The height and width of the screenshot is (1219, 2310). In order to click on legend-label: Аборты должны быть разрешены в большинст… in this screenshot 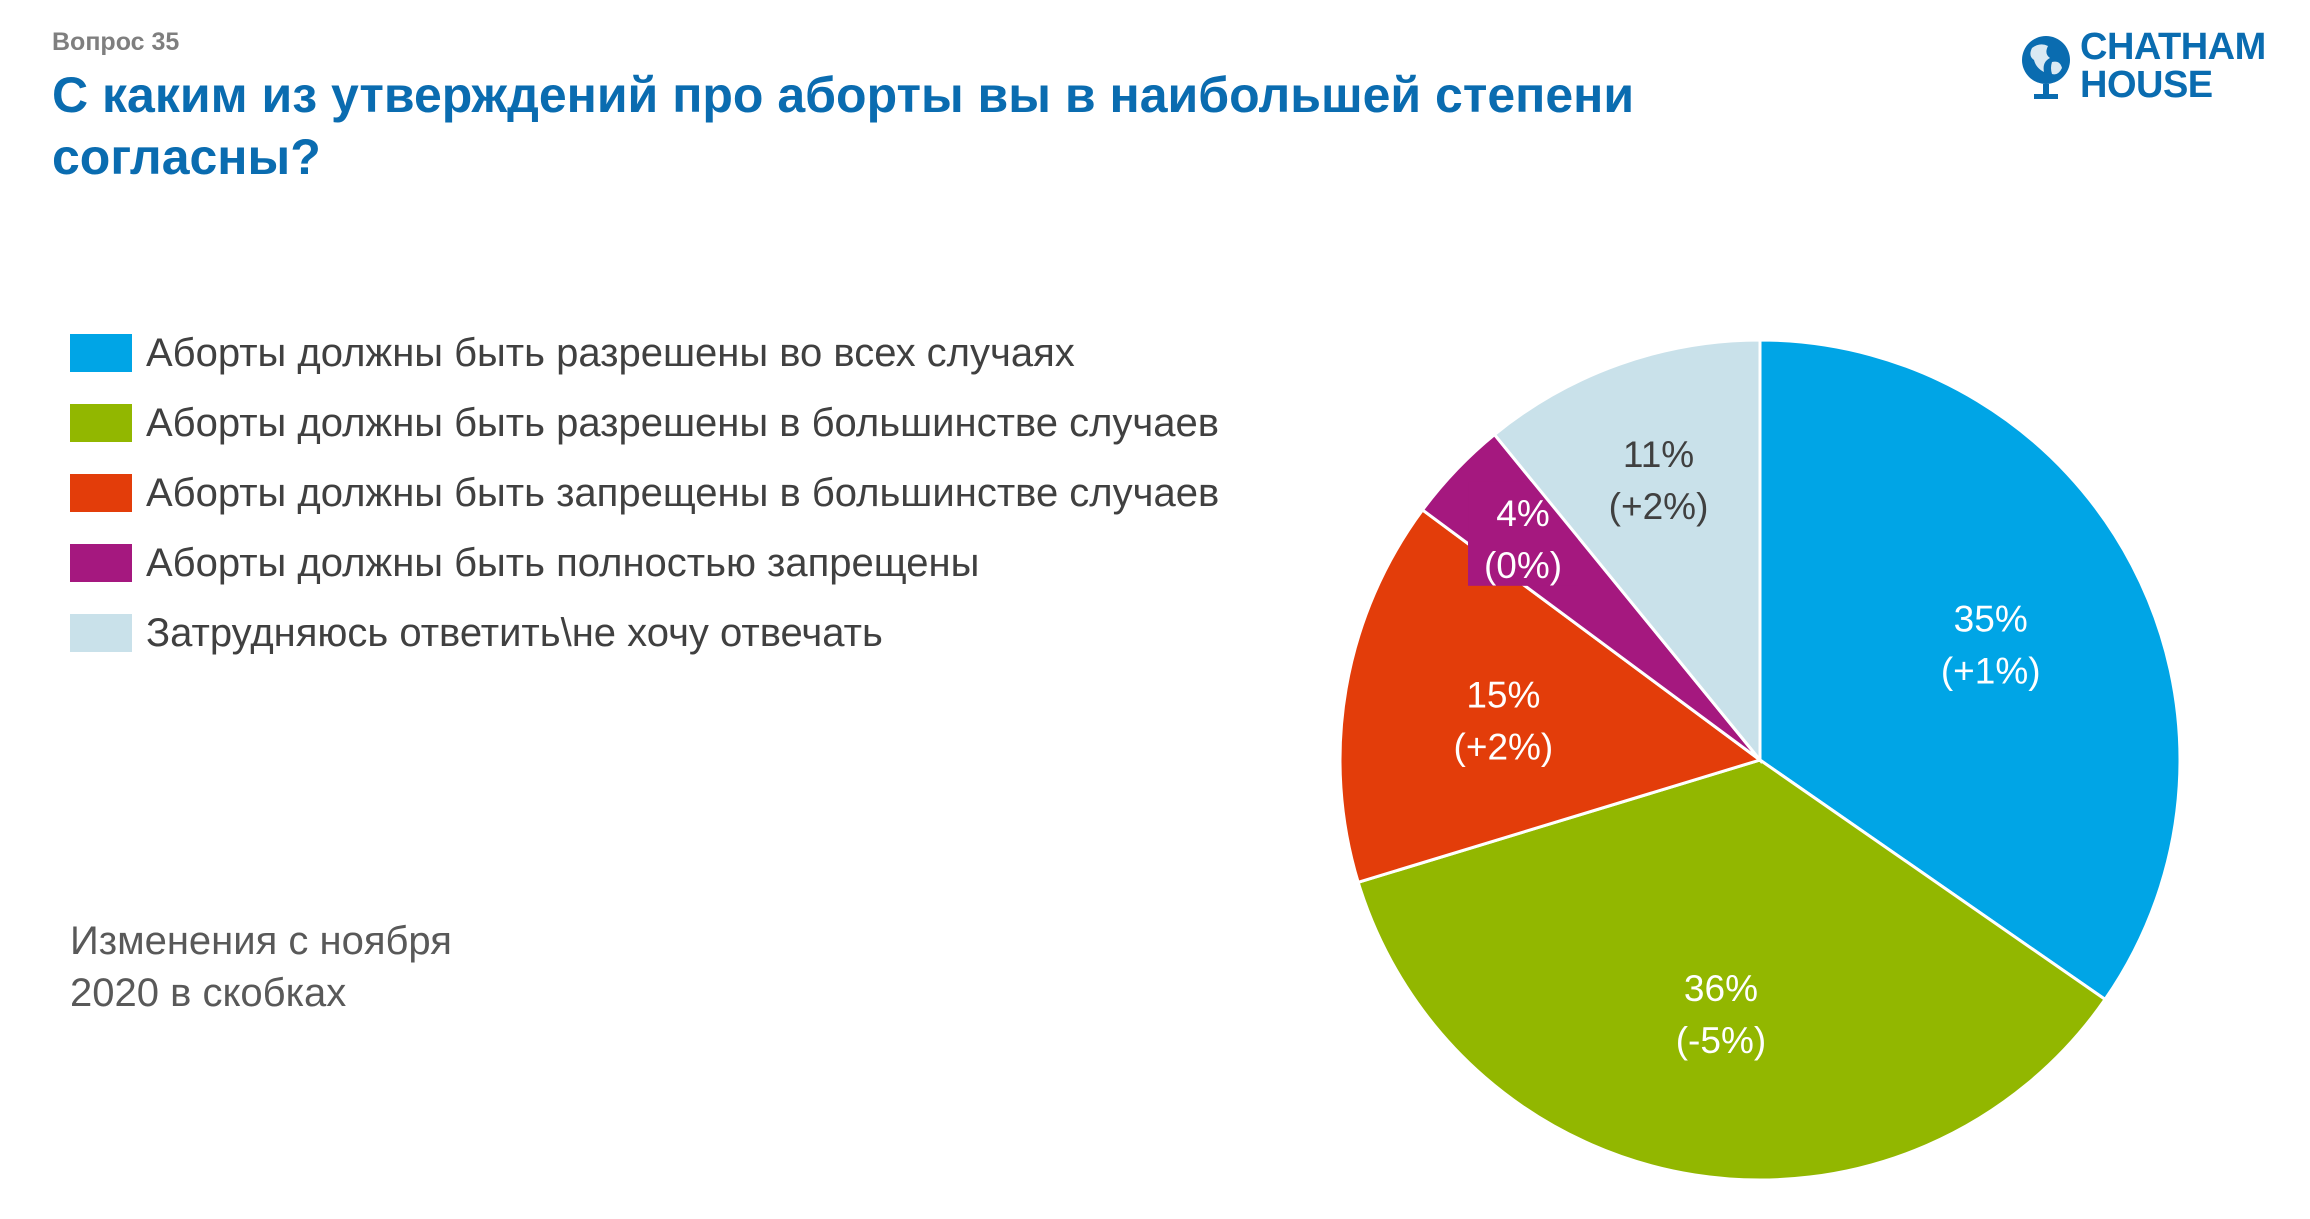, I will do `click(682, 422)`.